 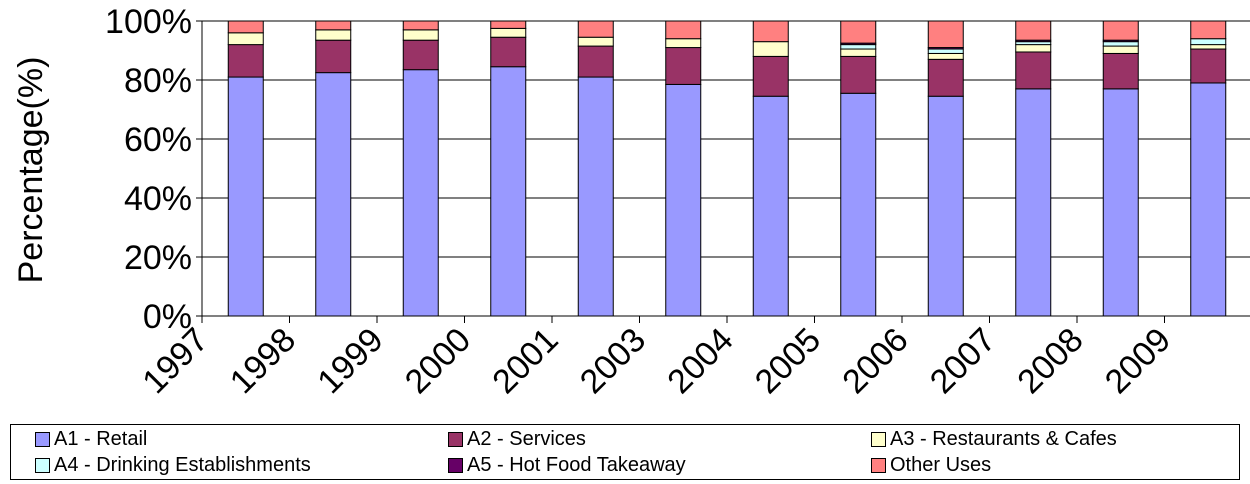 What do you see at coordinates (700, 361) in the screenshot?
I see `x-tick-label: 2004` at bounding box center [700, 361].